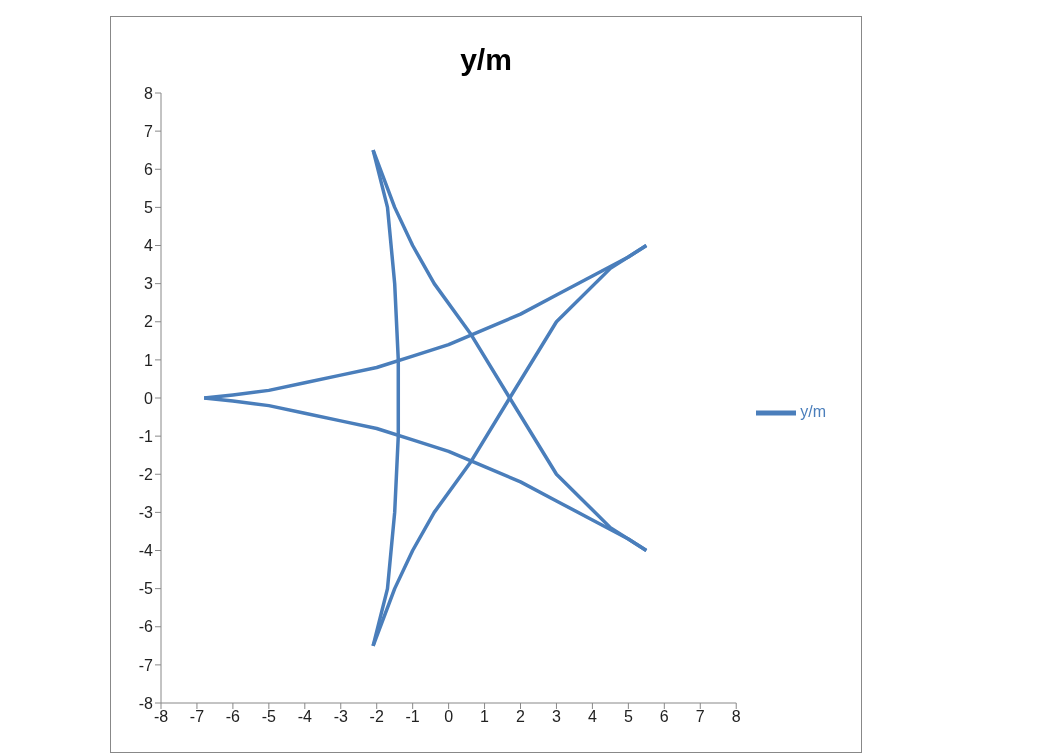 The height and width of the screenshot is (753, 1063). What do you see at coordinates (376, 717) in the screenshot?
I see `x-tick-label: -2` at bounding box center [376, 717].